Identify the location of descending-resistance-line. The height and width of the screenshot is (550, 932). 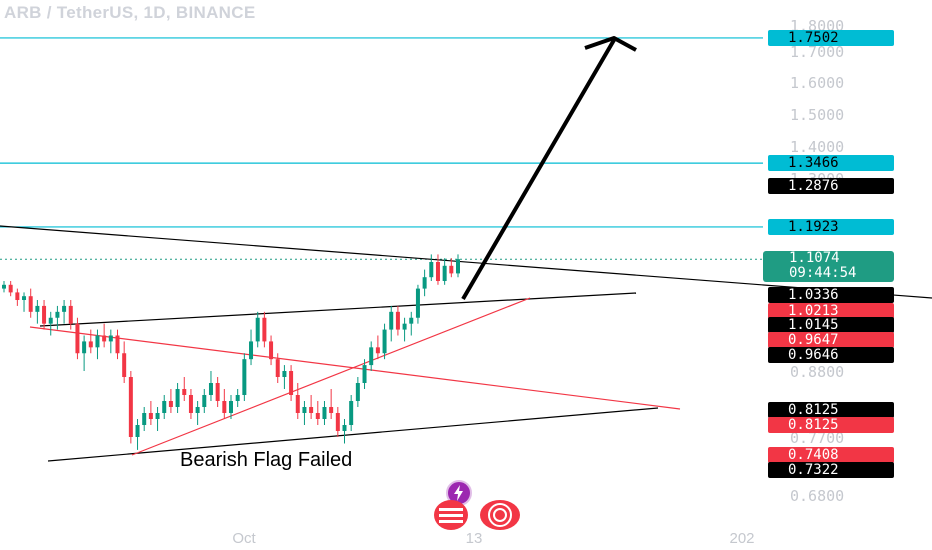
(466, 262).